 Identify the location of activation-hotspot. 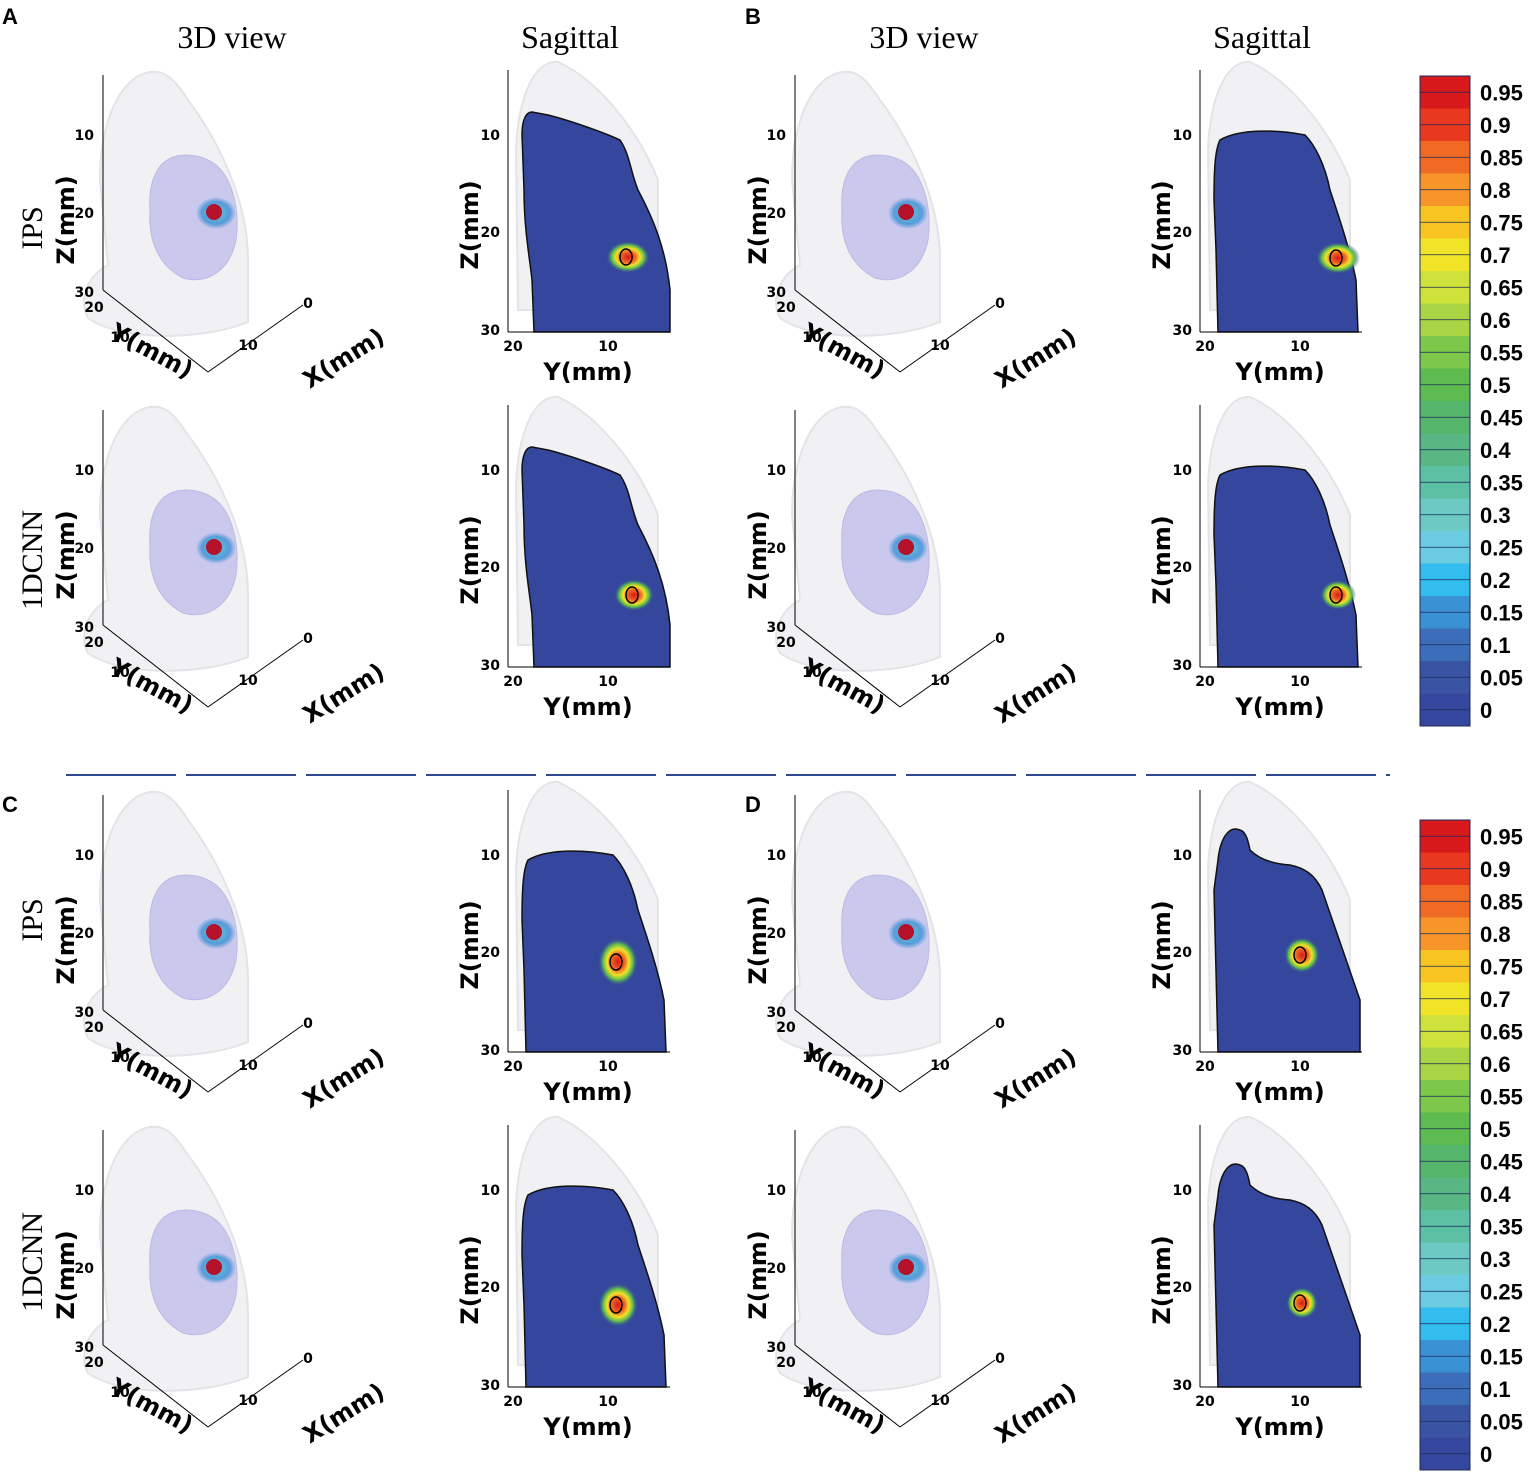
(618, 1305).